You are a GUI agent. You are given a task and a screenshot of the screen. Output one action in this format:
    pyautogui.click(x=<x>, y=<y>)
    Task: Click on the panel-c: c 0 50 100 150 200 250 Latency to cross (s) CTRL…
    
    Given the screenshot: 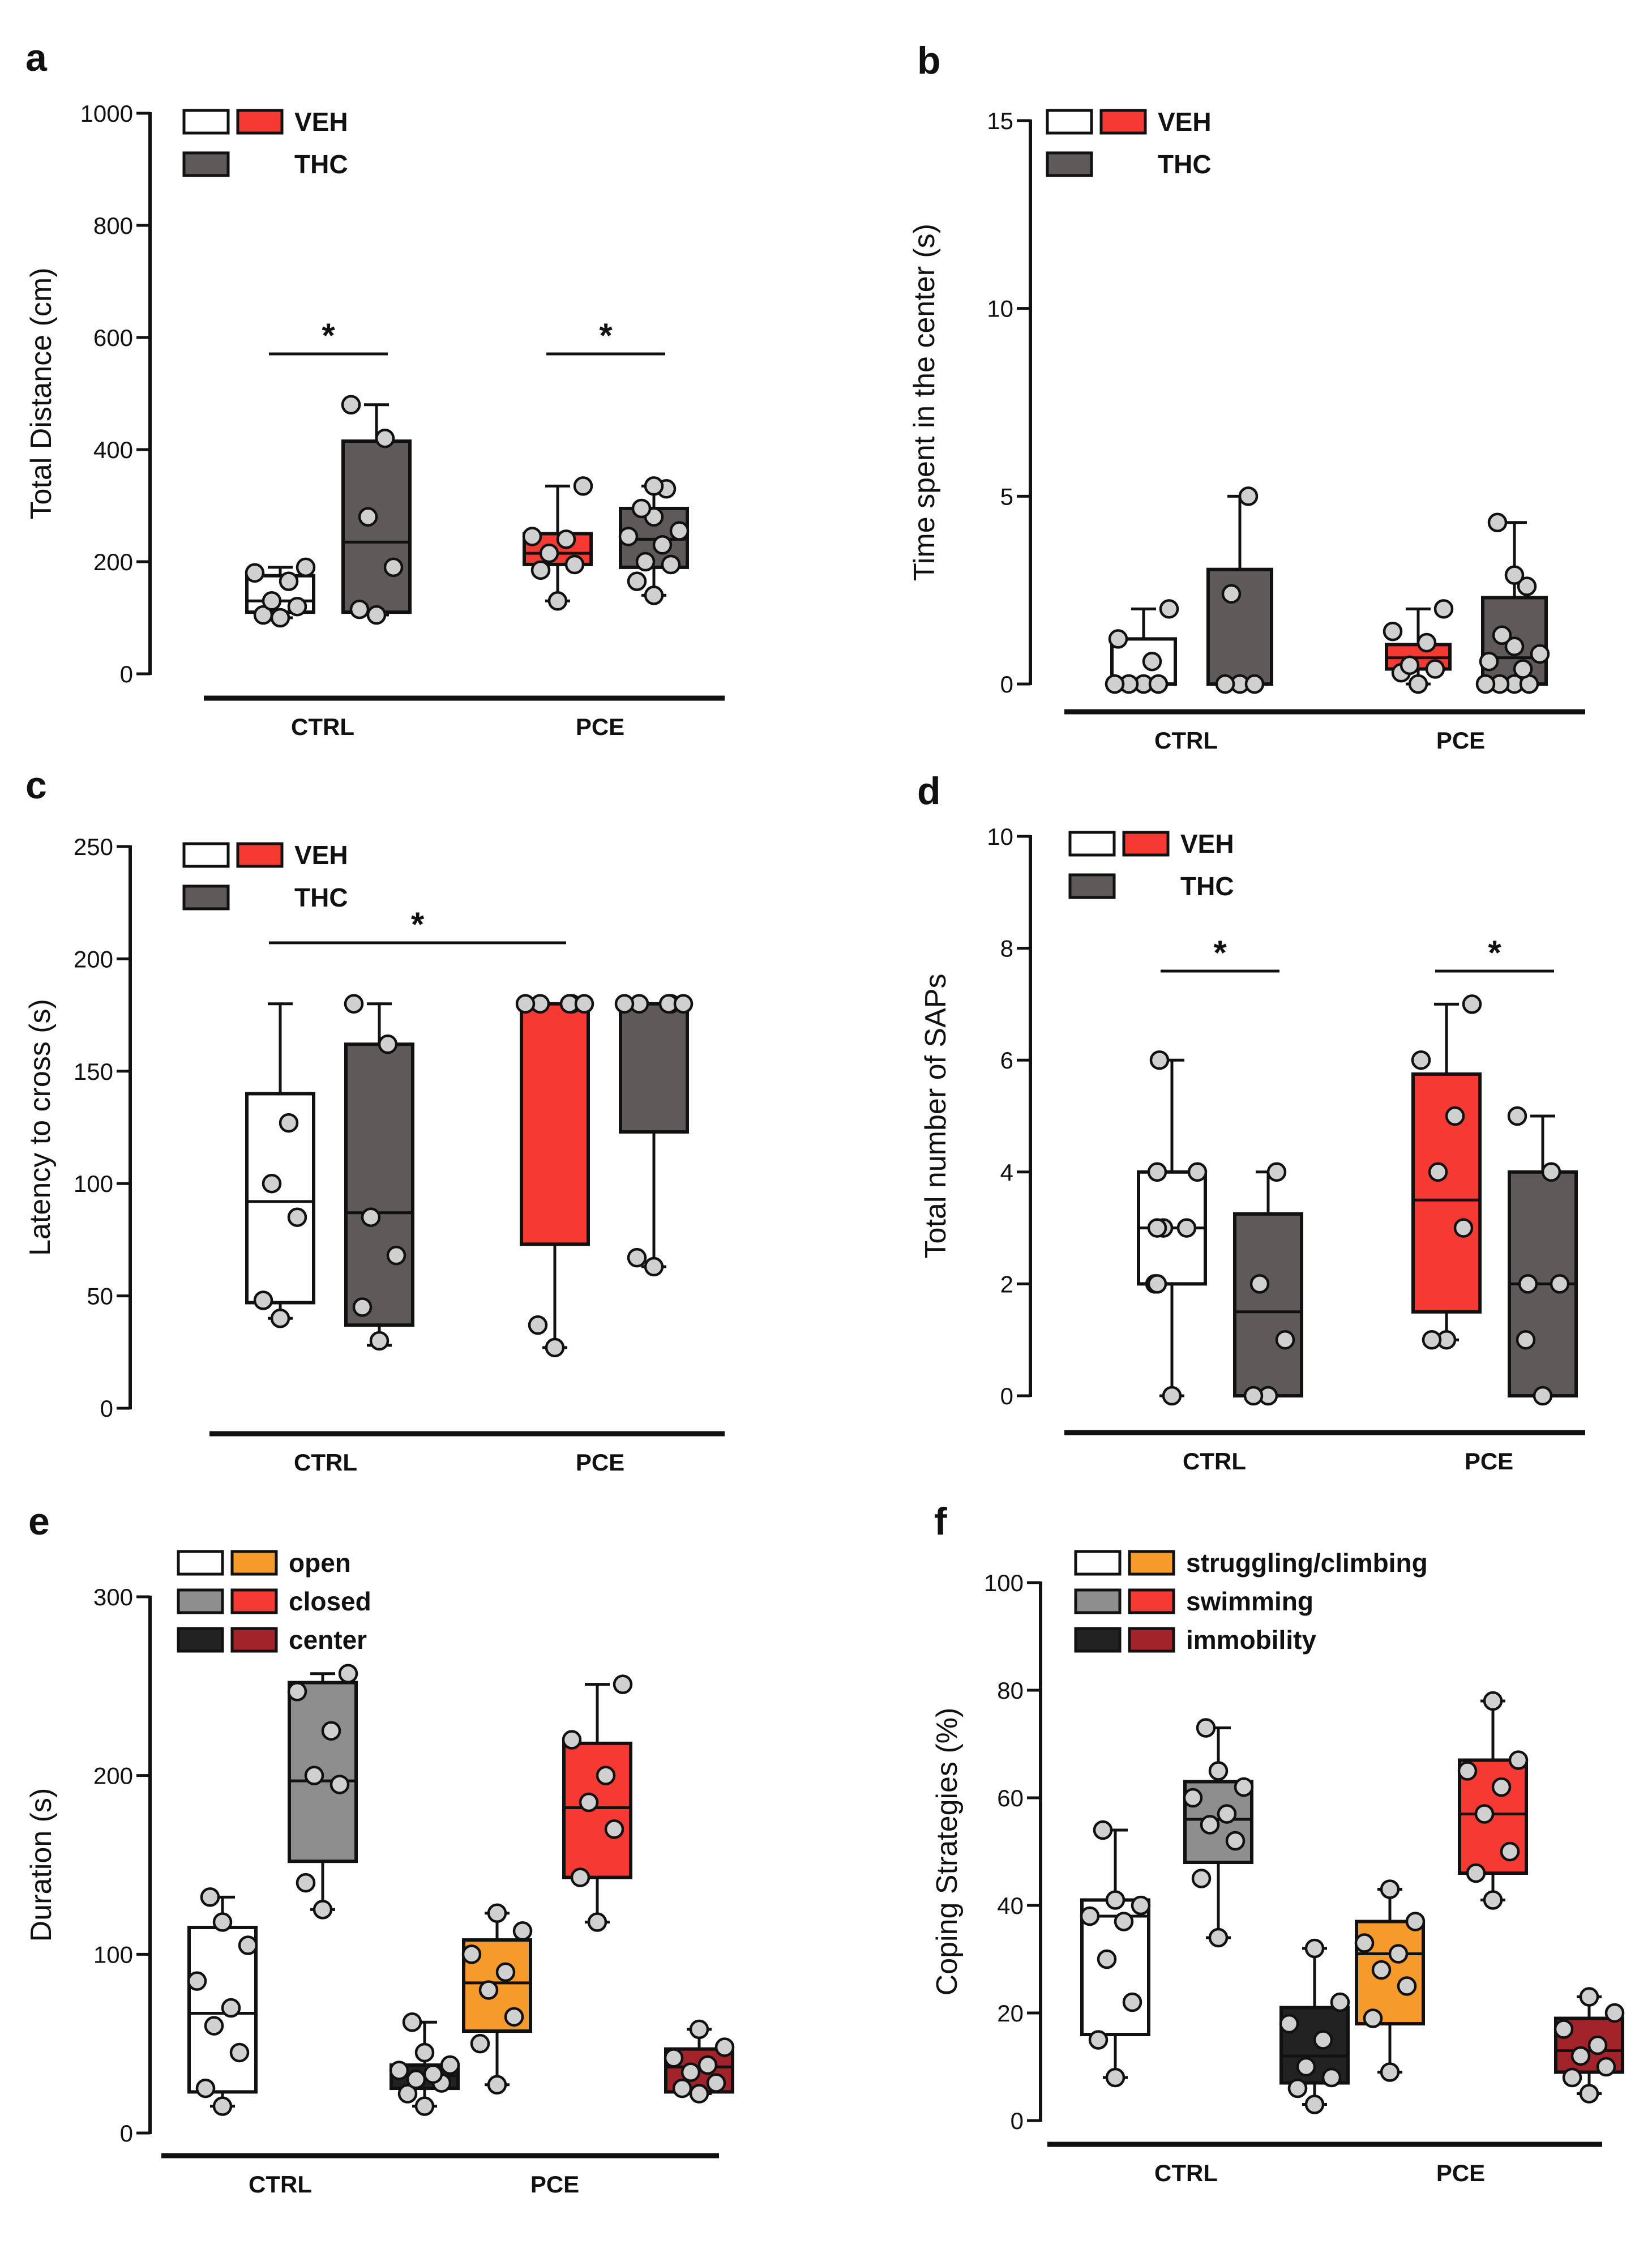 What is the action you would take?
    pyautogui.click(x=374, y=1120)
    